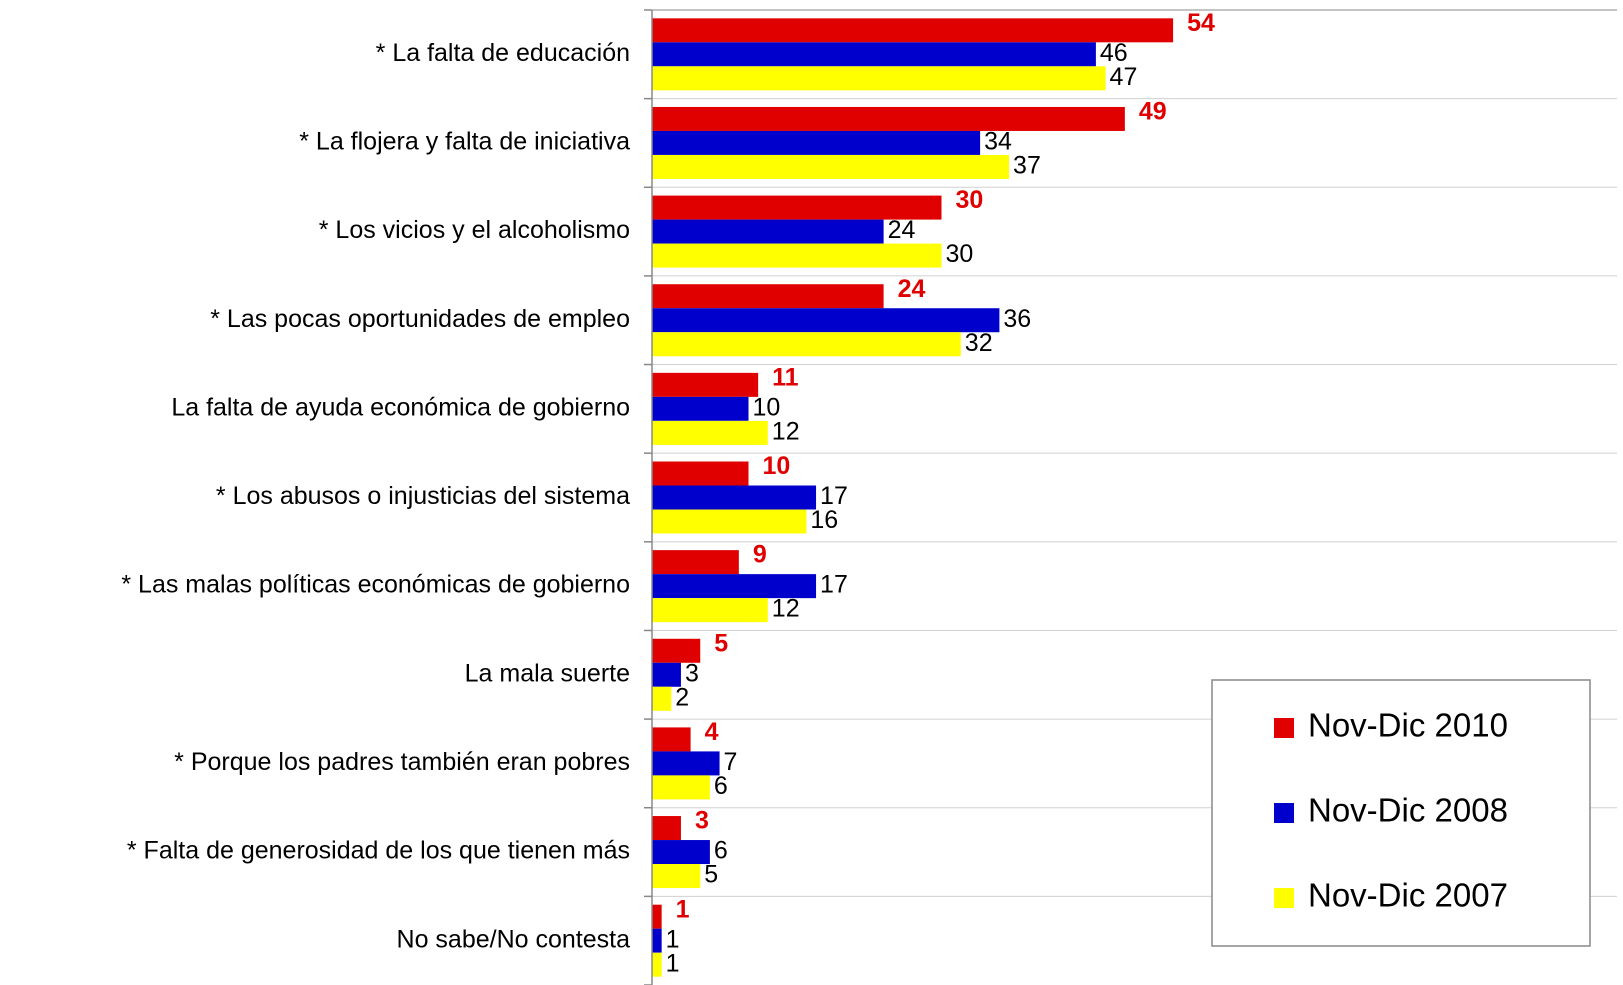 The width and height of the screenshot is (1623, 985). Describe the element at coordinates (760, 555) in the screenshot. I see `value-label: 9` at that location.